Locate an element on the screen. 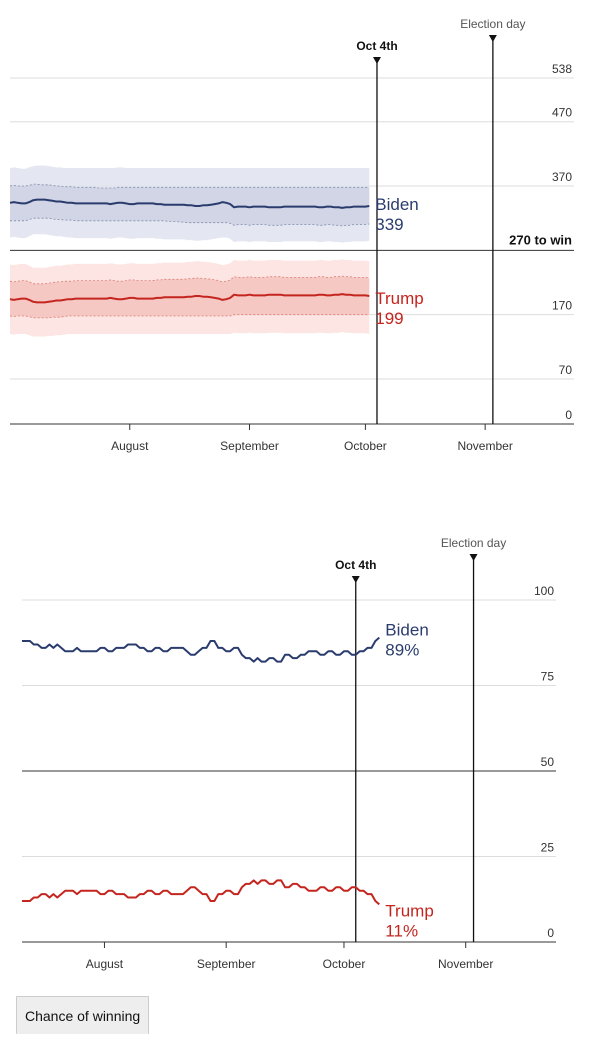 The image size is (598, 1039). y-tick-label: 170 is located at coordinates (562, 306).